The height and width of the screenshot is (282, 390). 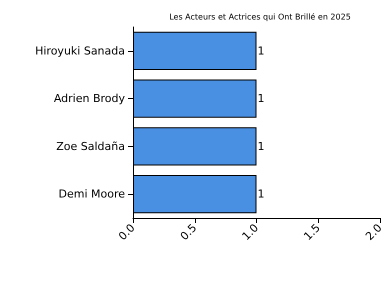 What do you see at coordinates (189, 232) in the screenshot?
I see `x-tick-label: 0.5` at bounding box center [189, 232].